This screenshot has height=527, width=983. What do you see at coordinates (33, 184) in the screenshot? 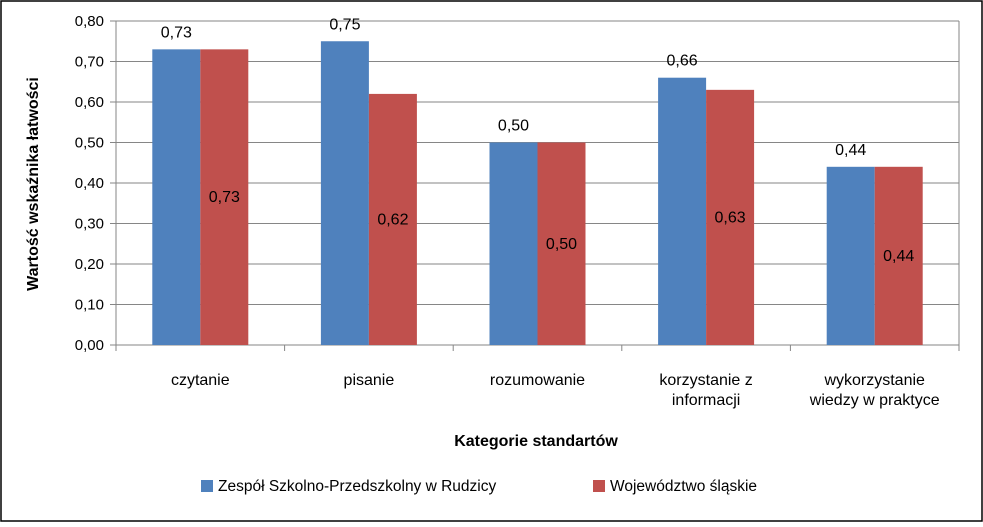
I see `y-axis-title: Wartość wskaźnika łatwości` at bounding box center [33, 184].